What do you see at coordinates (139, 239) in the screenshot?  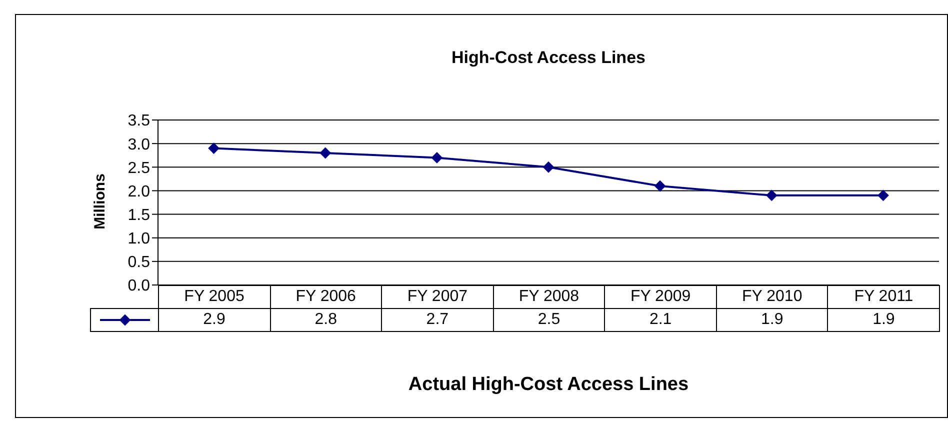 I see `text: 1.0` at bounding box center [139, 239].